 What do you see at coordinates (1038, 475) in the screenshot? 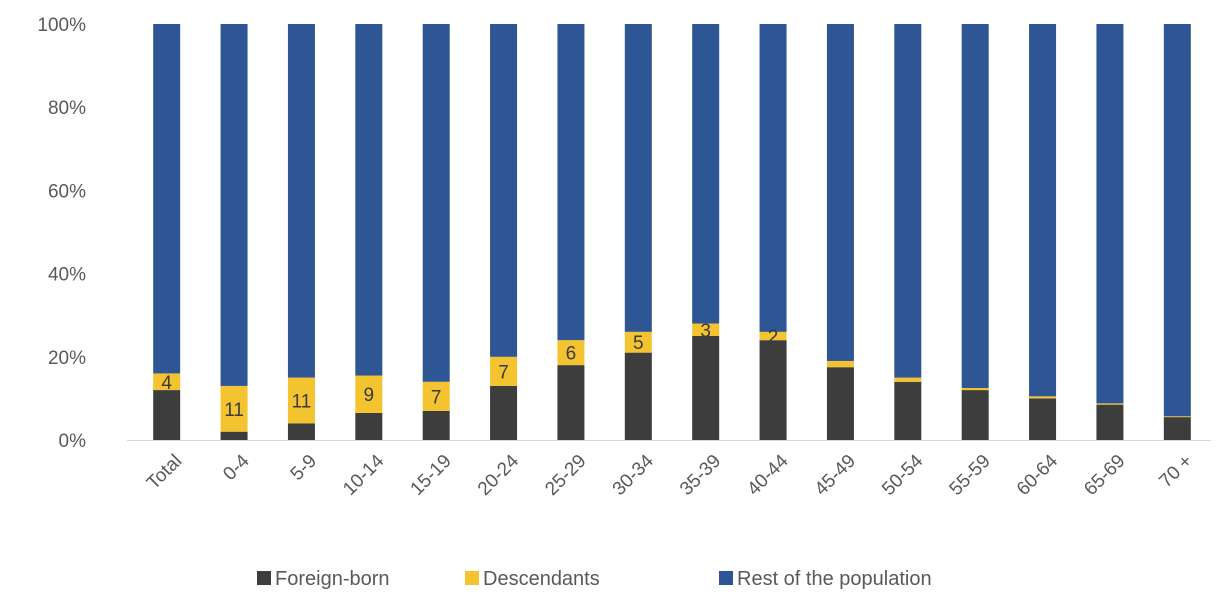
I see `x-tick-label: 60-64` at bounding box center [1038, 475].